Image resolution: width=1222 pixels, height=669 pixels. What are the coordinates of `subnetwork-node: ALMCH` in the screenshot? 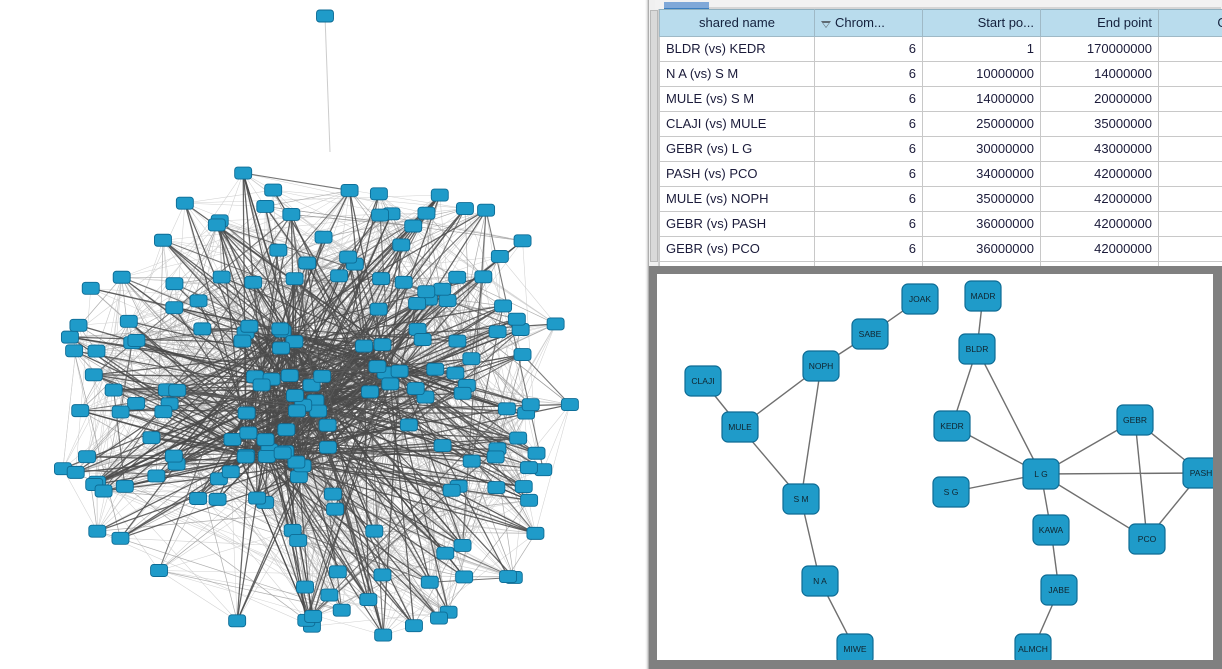 It's located at (1033, 646).